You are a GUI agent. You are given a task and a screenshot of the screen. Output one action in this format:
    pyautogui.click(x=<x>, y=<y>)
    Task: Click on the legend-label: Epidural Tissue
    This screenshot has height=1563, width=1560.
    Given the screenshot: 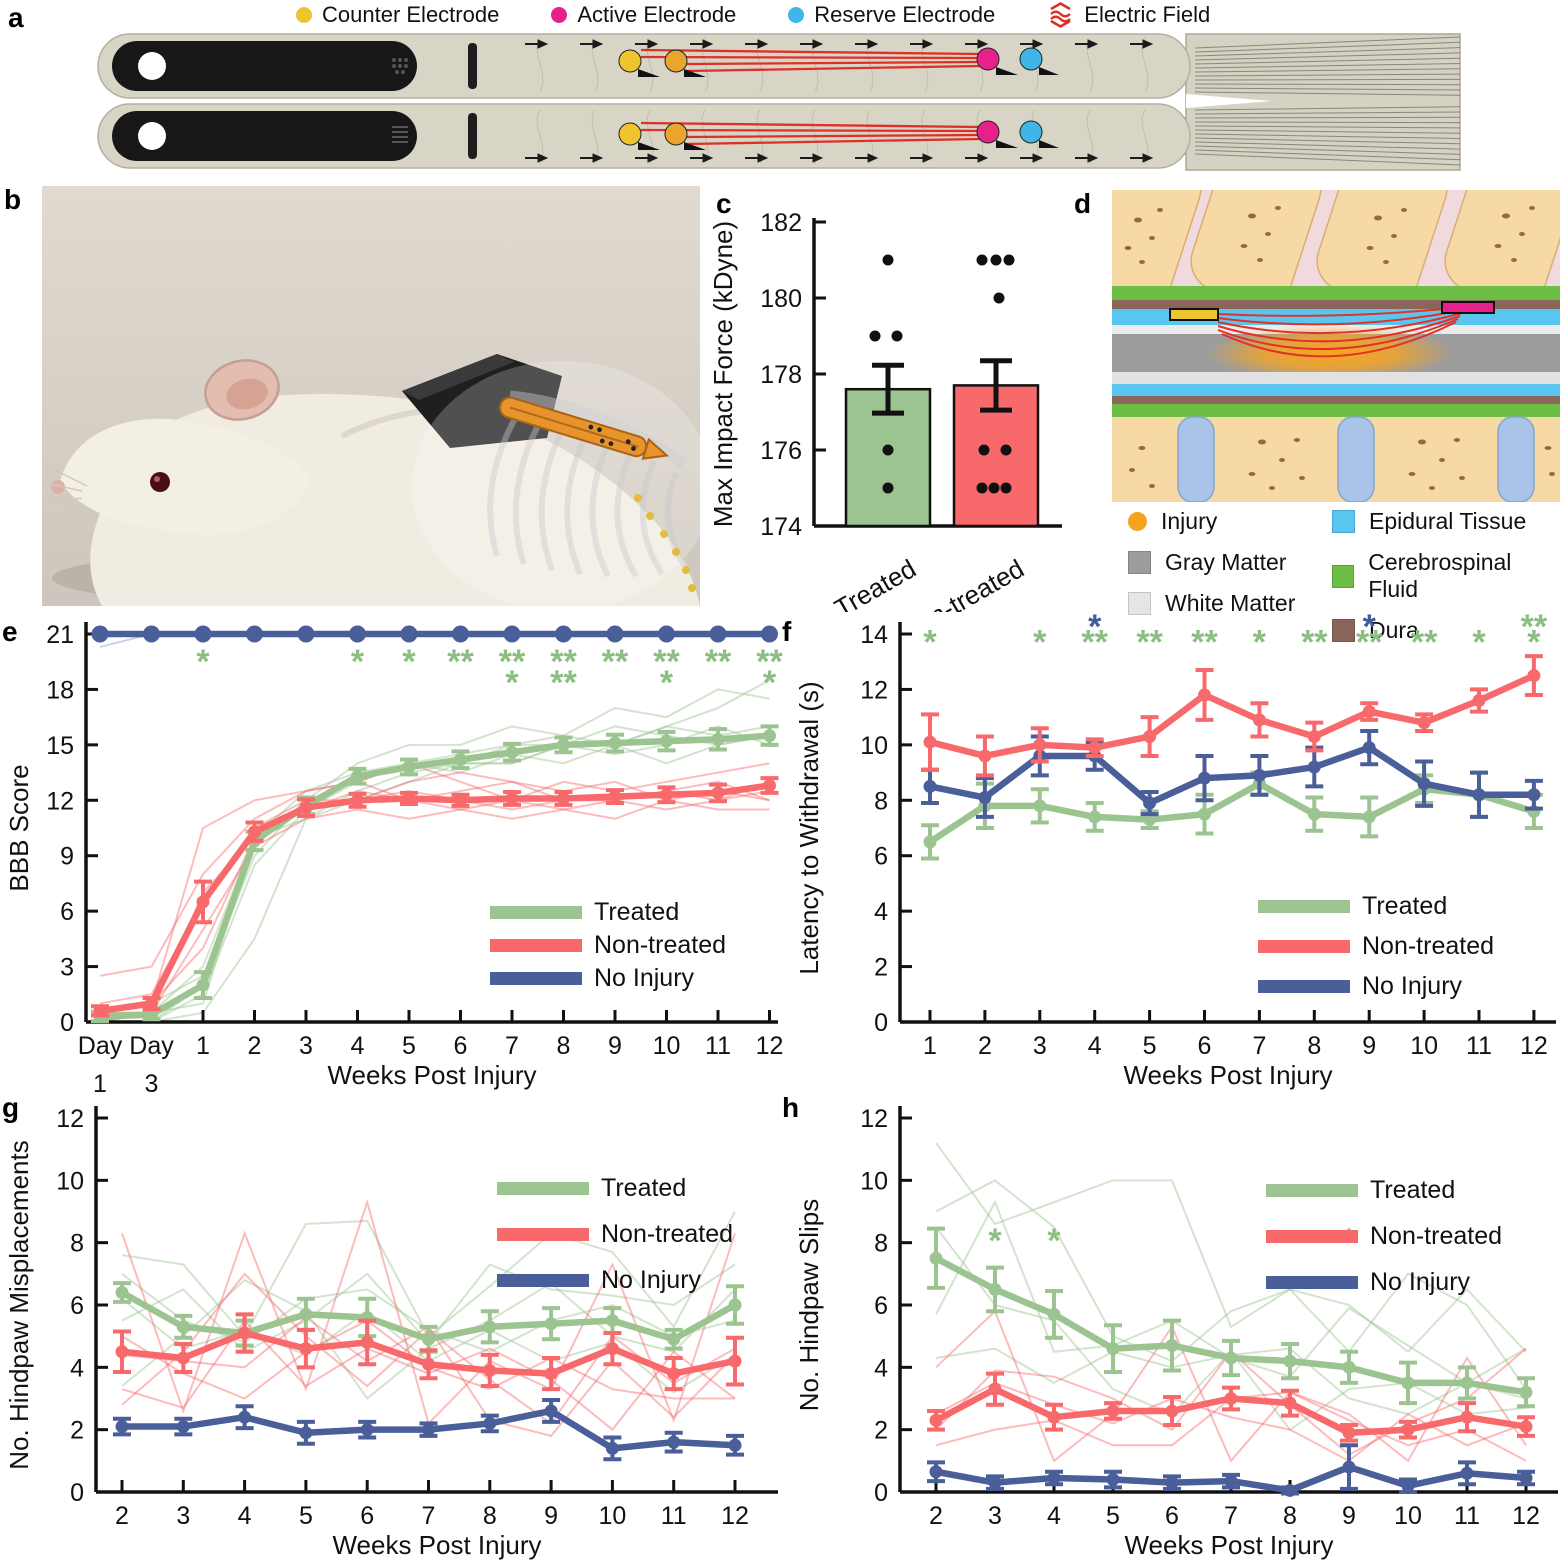 What is the action you would take?
    pyautogui.click(x=1448, y=521)
    